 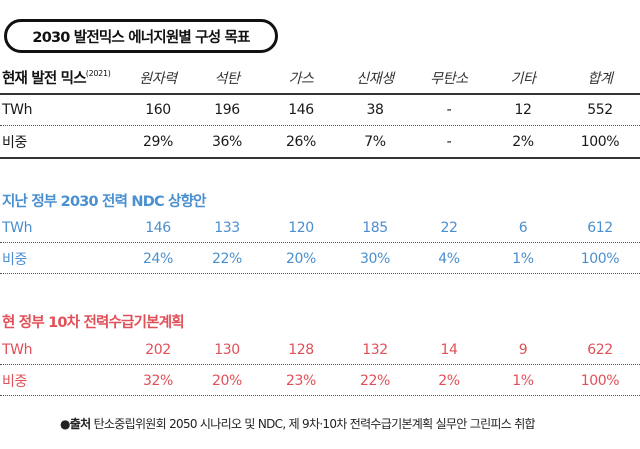 I want to click on table-row: TWh 146 133 120 185 22 6 612, so click(x=320, y=227).